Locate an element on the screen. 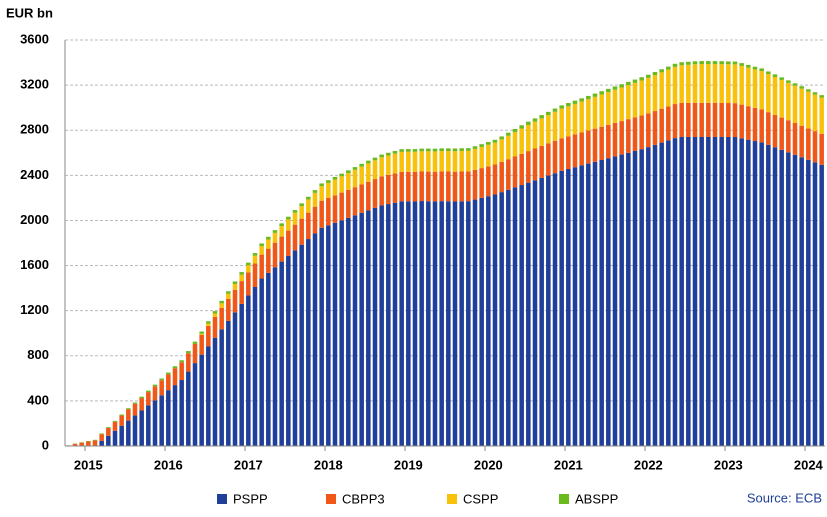  x-tick-label: 2017 is located at coordinates (248, 464).